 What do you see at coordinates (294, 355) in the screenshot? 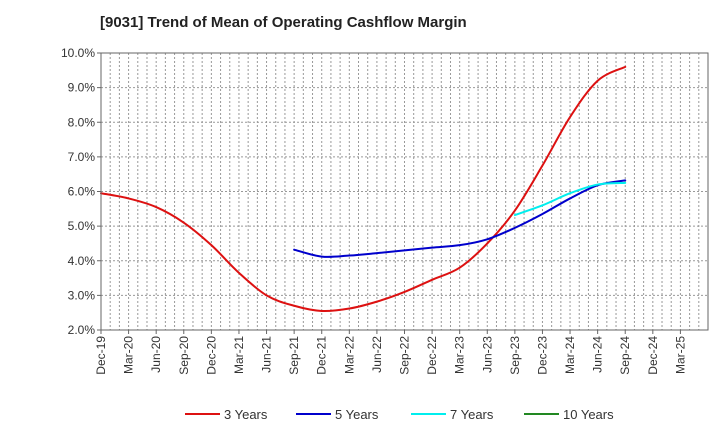
I see `x-tick-label: Sep-21` at bounding box center [294, 355].